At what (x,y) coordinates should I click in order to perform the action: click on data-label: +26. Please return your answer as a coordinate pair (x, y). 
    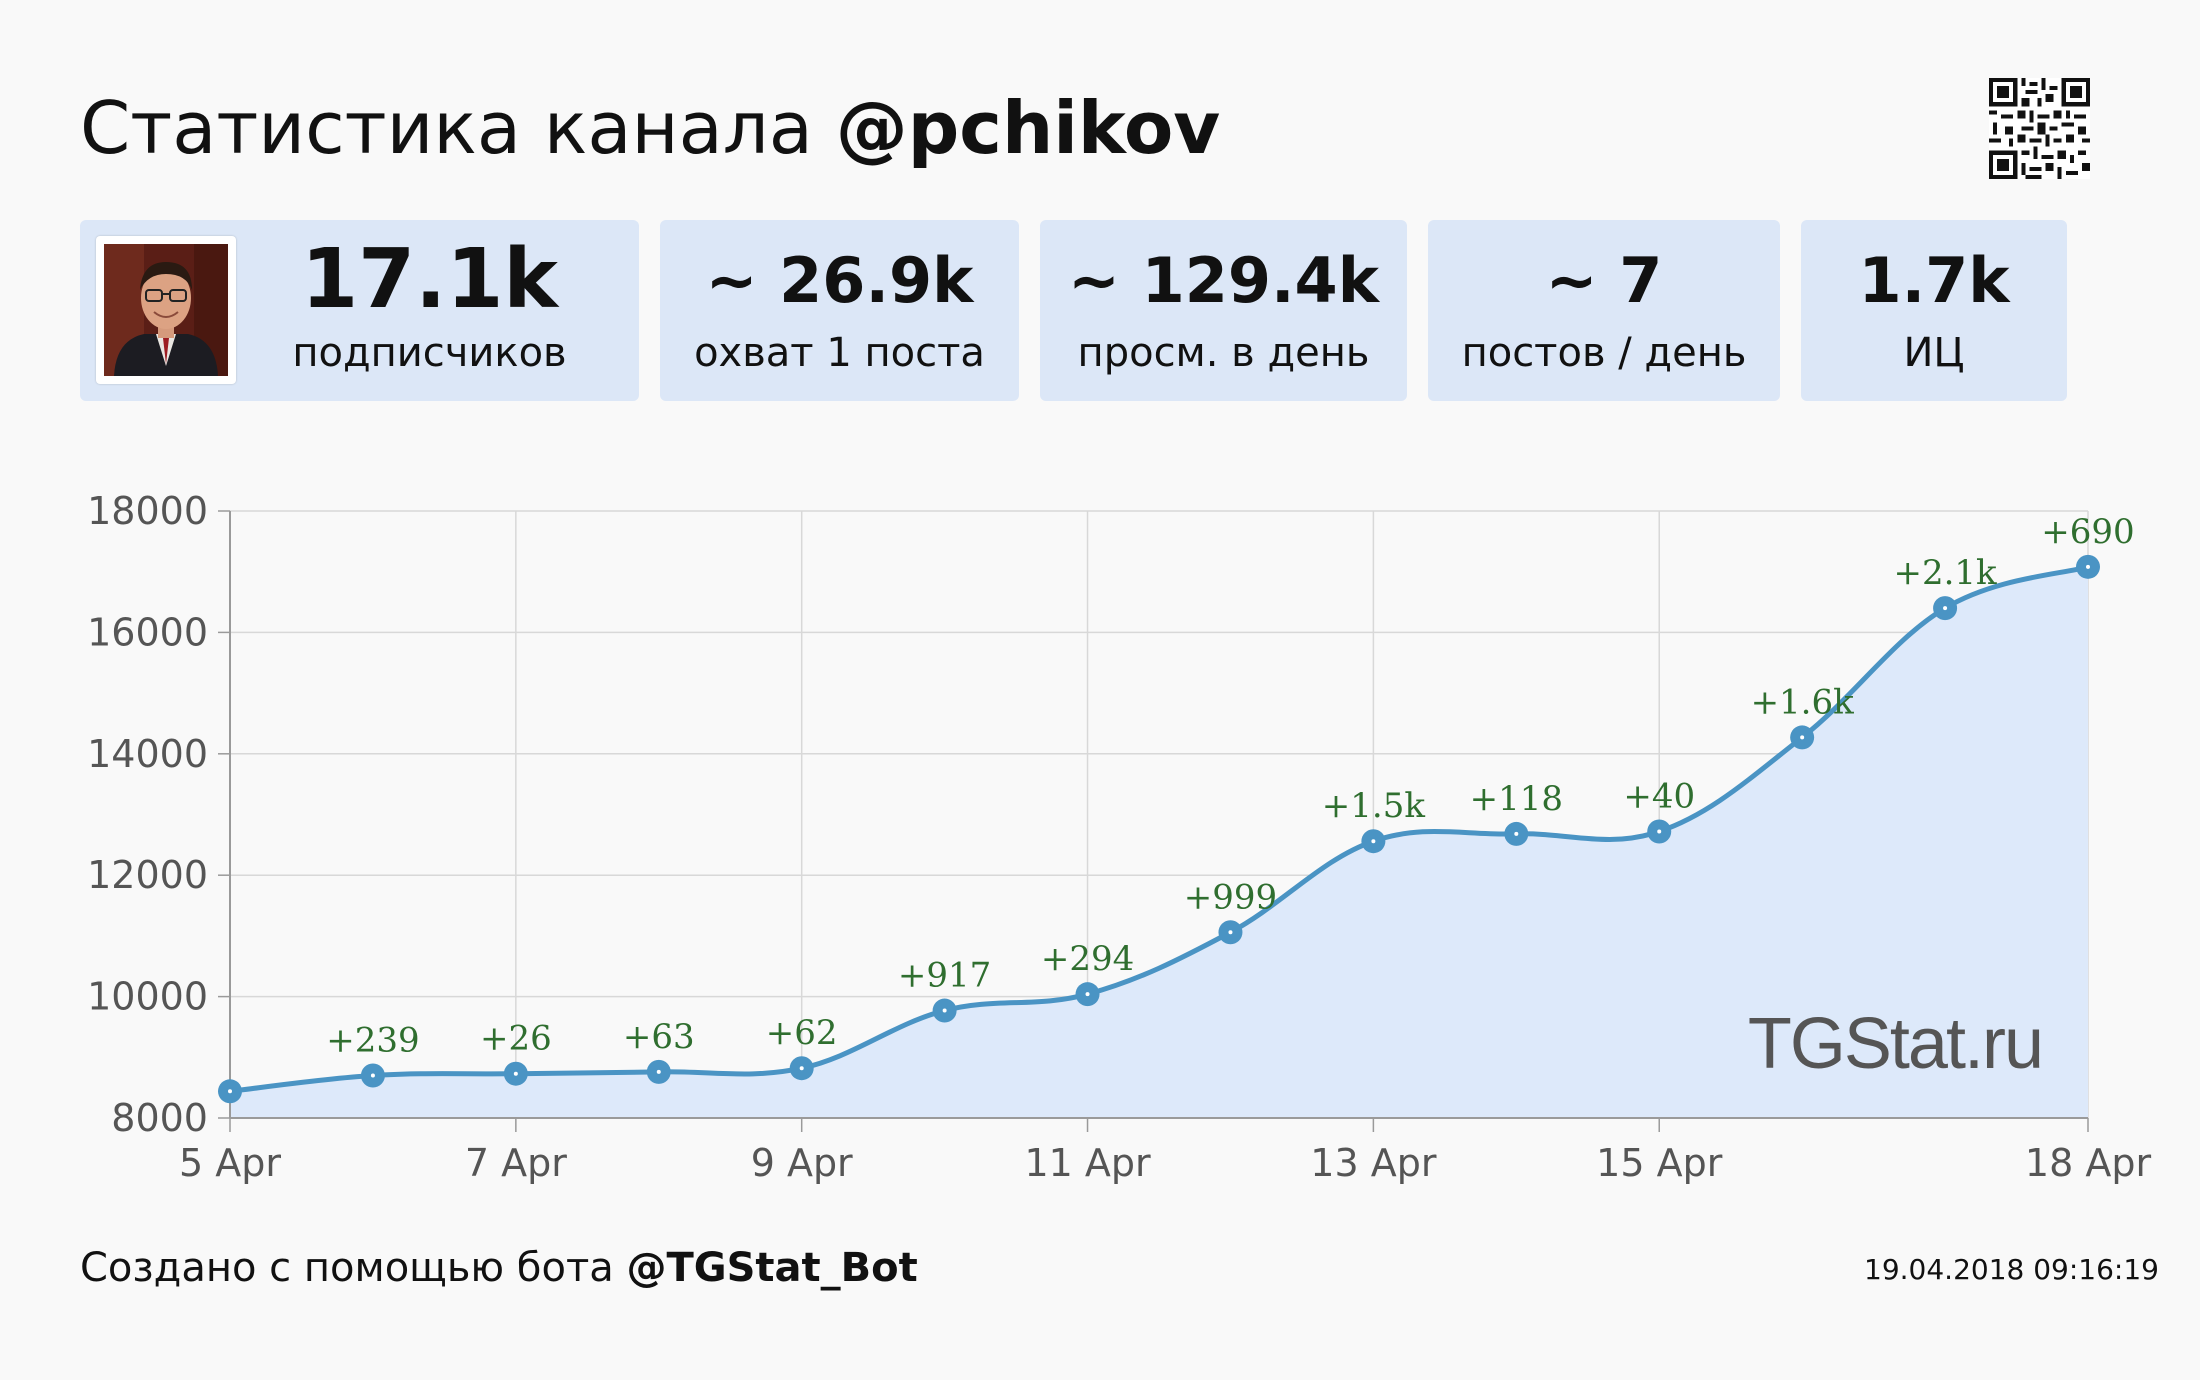
    Looking at the image, I should click on (516, 1039).